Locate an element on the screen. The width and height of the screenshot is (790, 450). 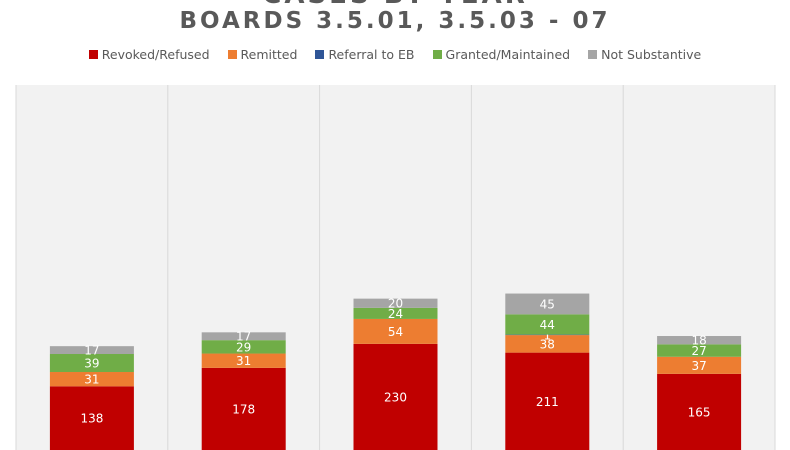
data-label-granted: 27 is located at coordinates (698, 351).